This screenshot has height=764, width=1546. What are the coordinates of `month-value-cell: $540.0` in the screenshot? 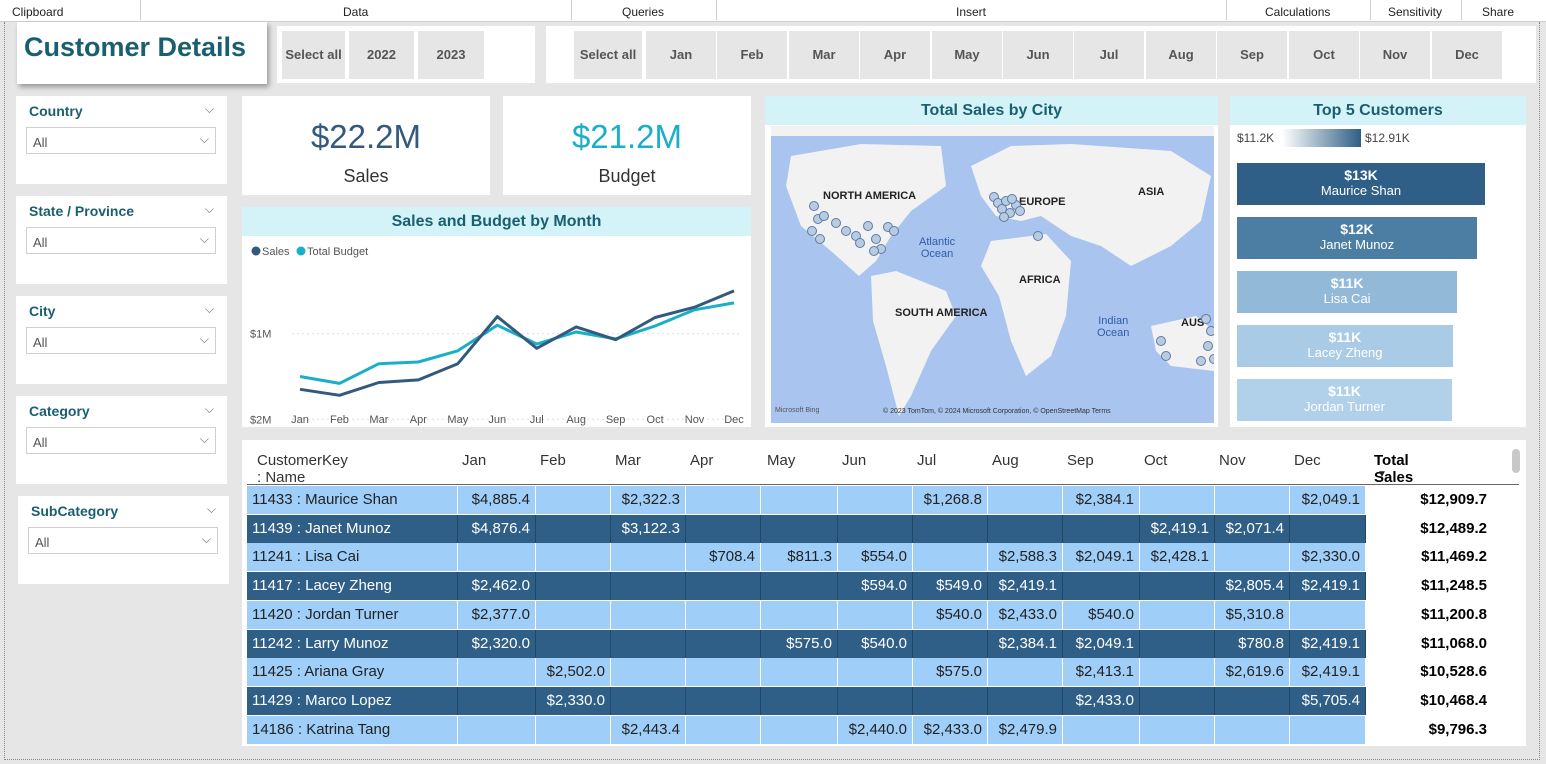 It's located at (959, 614).